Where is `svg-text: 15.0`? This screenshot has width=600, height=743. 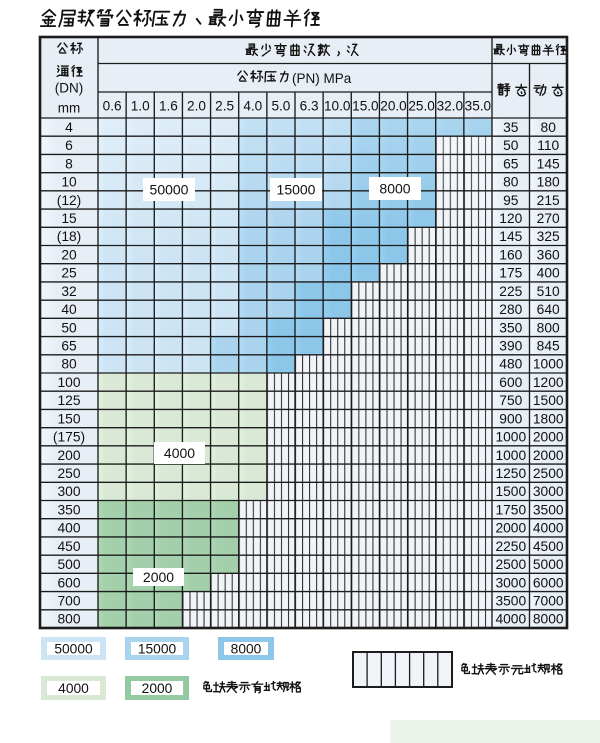
svg-text: 15.0 is located at coordinates (365, 106).